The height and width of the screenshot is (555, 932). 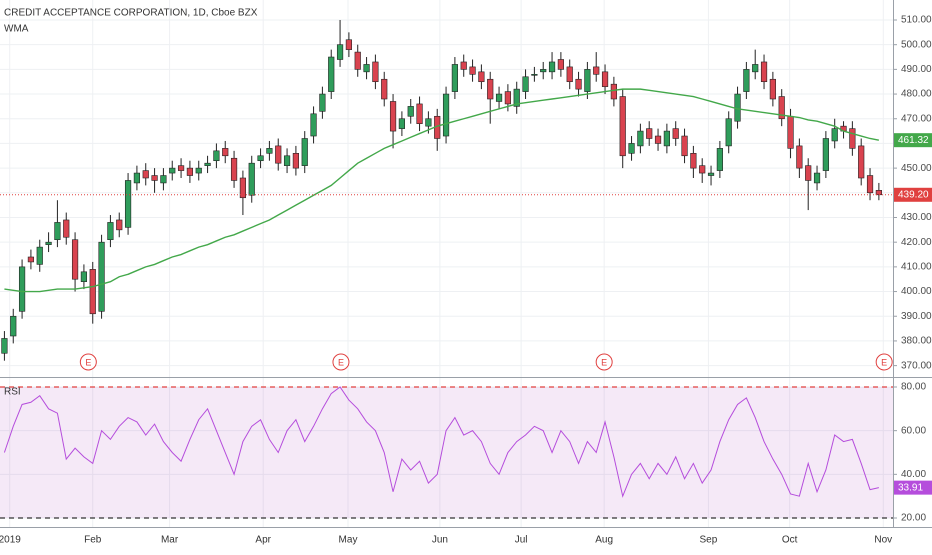 What do you see at coordinates (916, 316) in the screenshot?
I see `y-tick-label: 390.00` at bounding box center [916, 316].